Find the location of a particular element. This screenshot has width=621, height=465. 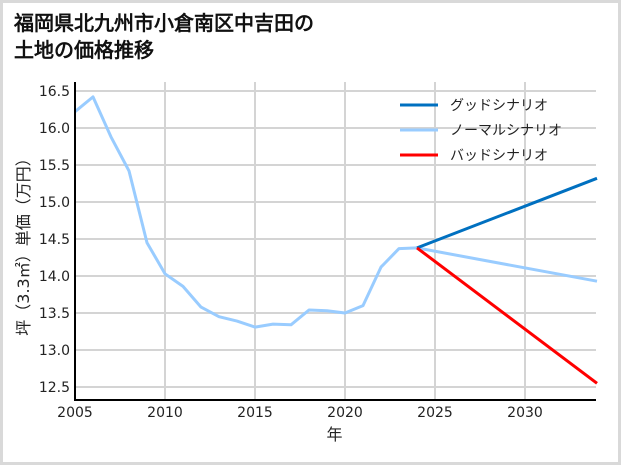

x-tick-label: 2010 is located at coordinates (165, 413).